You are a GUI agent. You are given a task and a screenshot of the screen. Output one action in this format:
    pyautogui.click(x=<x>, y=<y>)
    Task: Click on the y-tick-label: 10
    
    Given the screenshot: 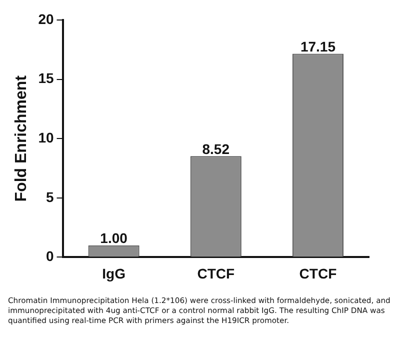 What is the action you would take?
    pyautogui.click(x=46, y=137)
    